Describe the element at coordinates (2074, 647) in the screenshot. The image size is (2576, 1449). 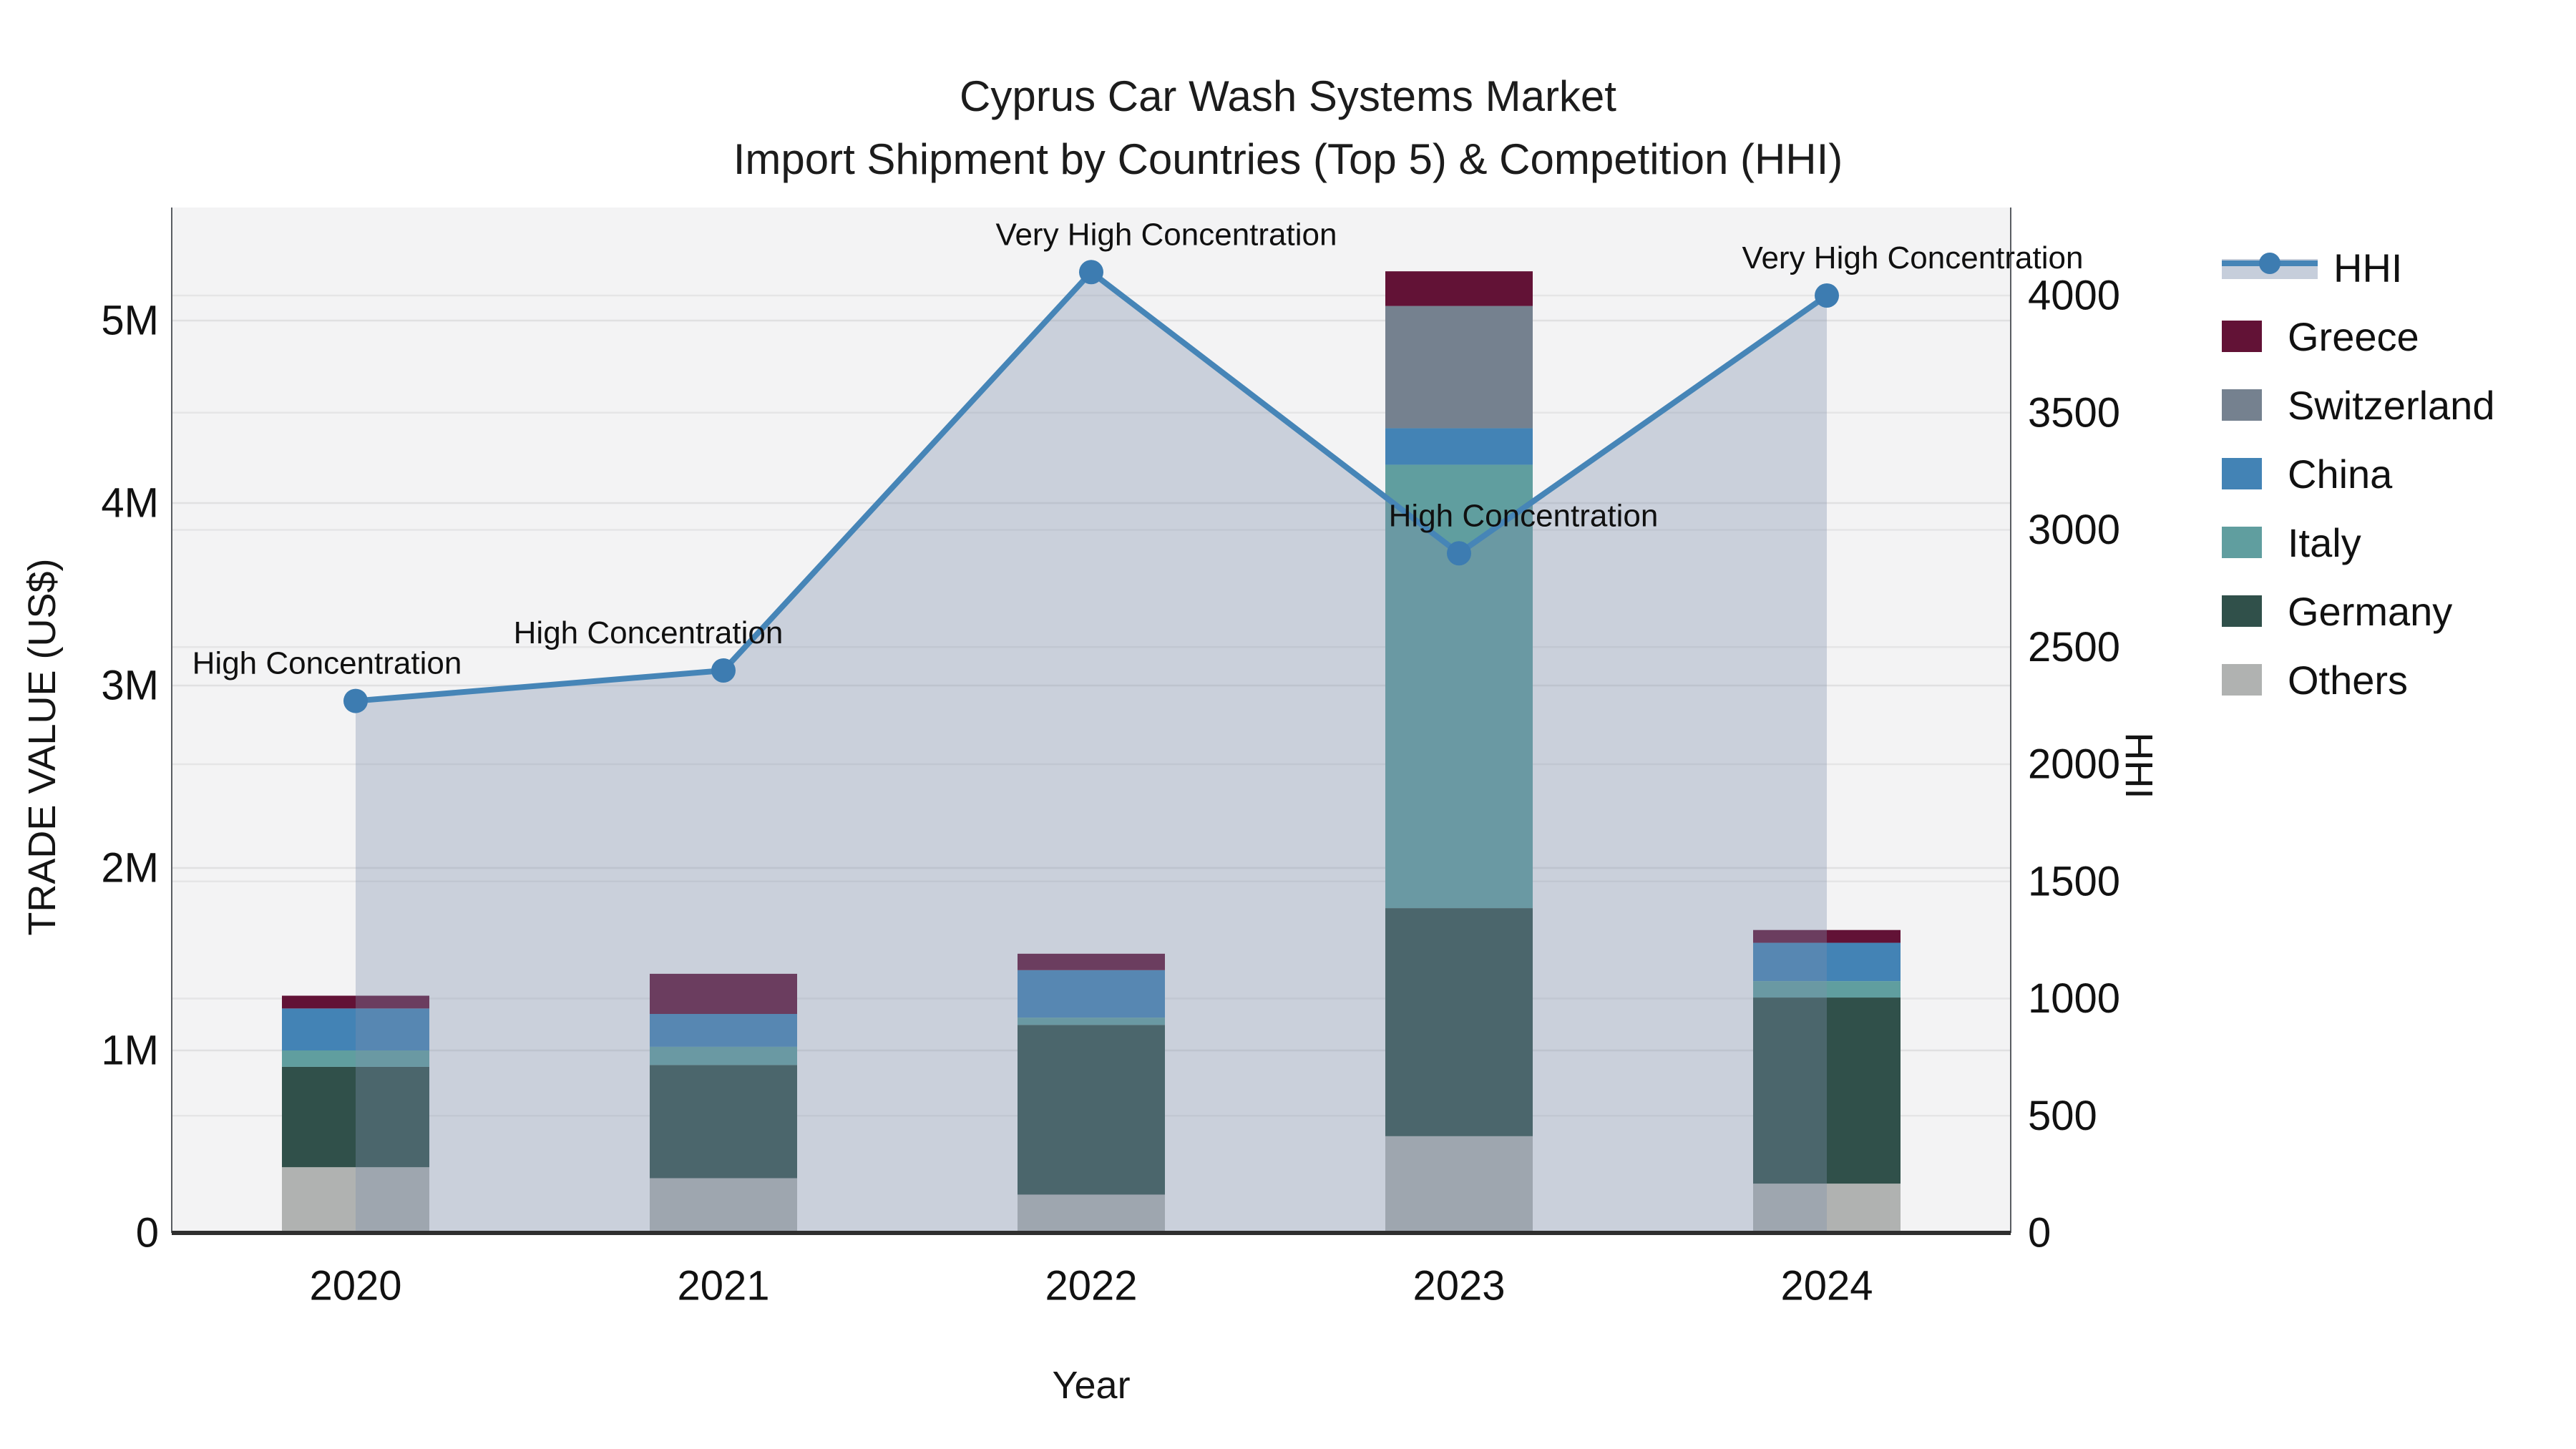
I see `y-right-tick-2500: 2500` at that location.